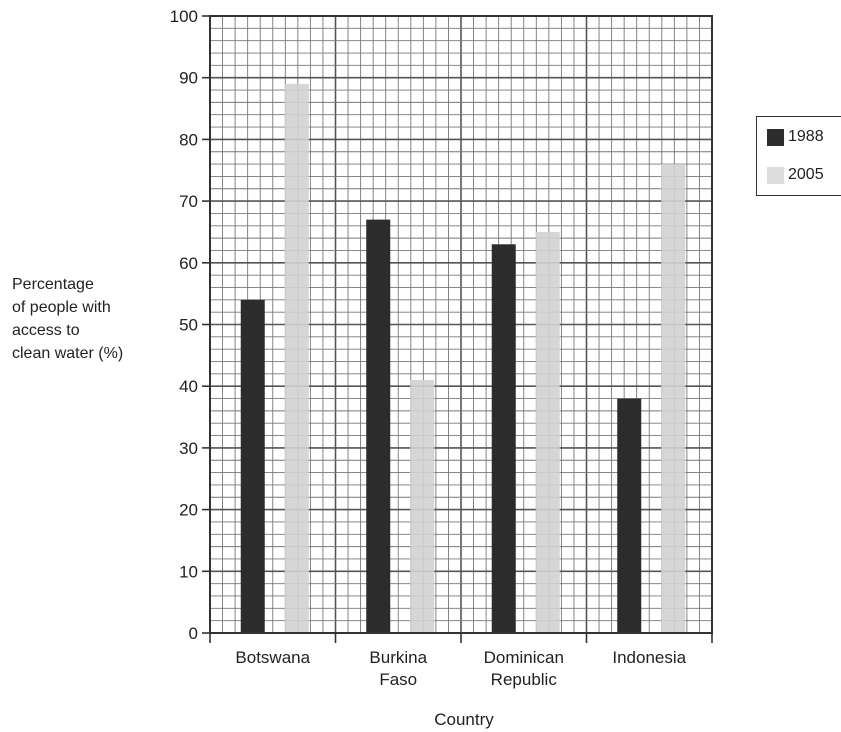  What do you see at coordinates (188, 571) in the screenshot?
I see `y-tick-label: 10` at bounding box center [188, 571].